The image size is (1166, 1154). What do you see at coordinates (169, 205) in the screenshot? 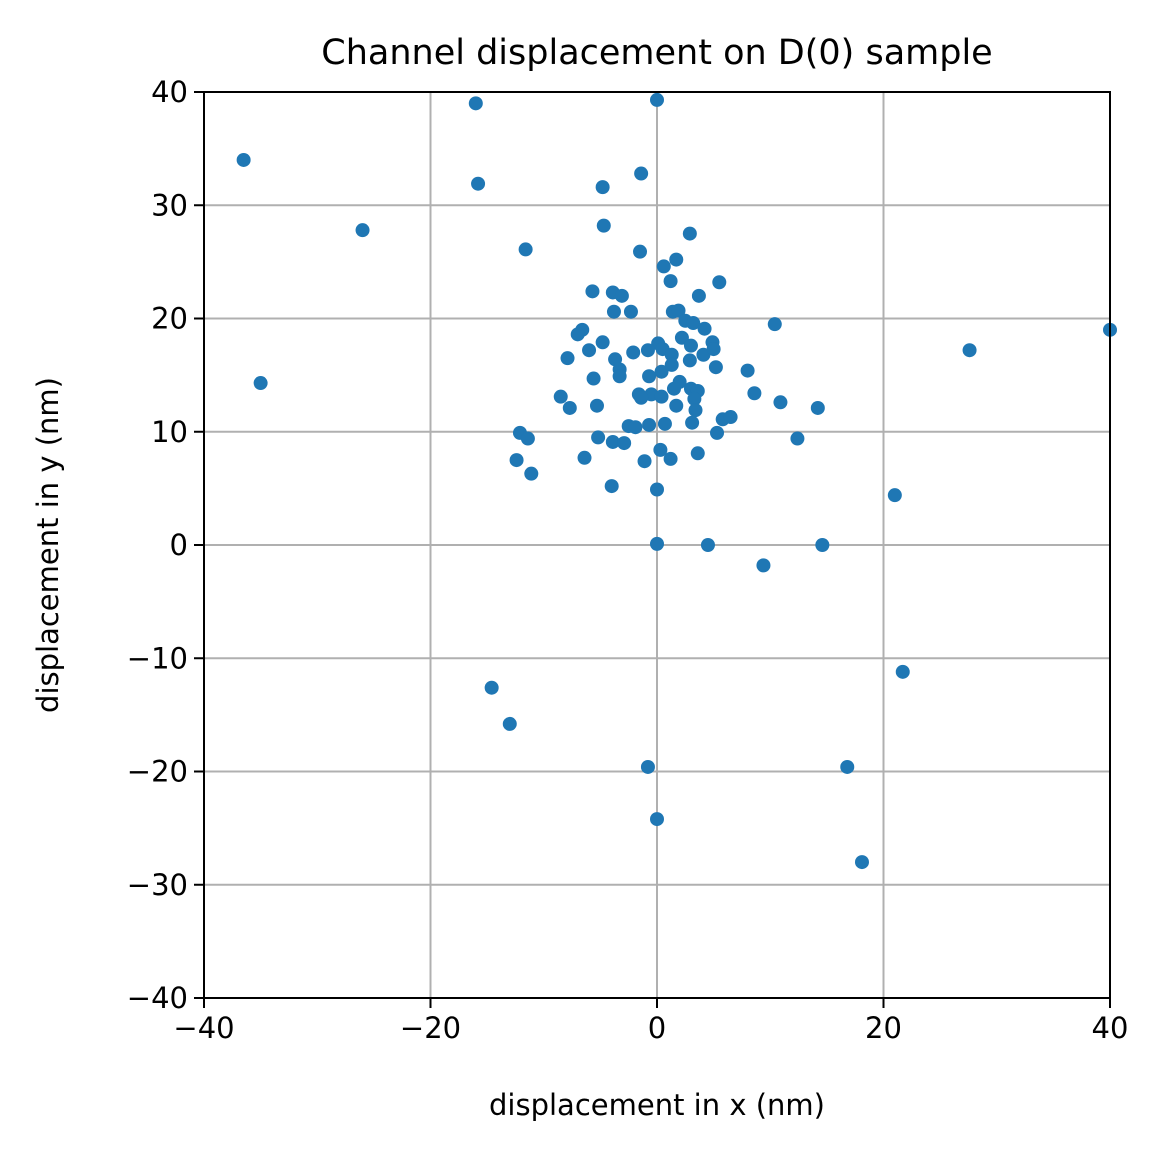
I see `y-tick-label: 30` at bounding box center [169, 205].